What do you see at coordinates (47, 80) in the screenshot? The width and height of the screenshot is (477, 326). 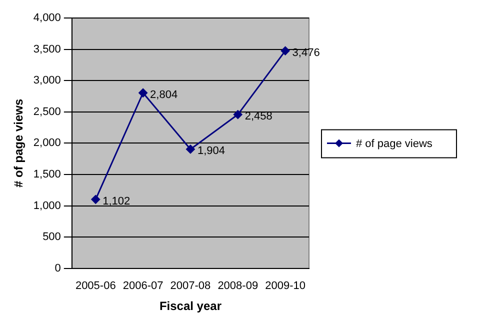 I see `y-tick-label: 3,000` at bounding box center [47, 80].